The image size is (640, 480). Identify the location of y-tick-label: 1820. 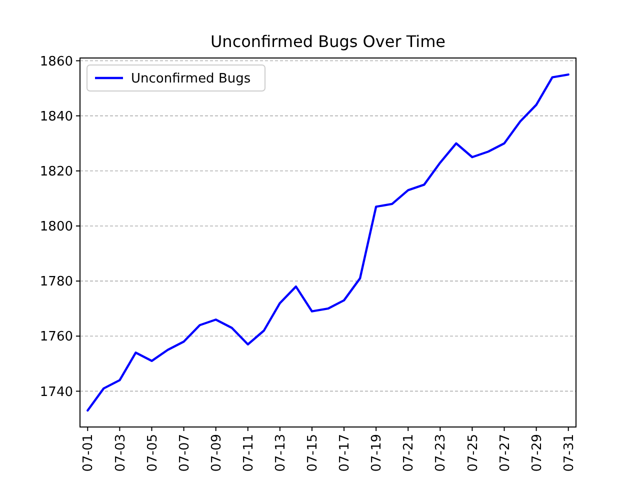
(56, 172).